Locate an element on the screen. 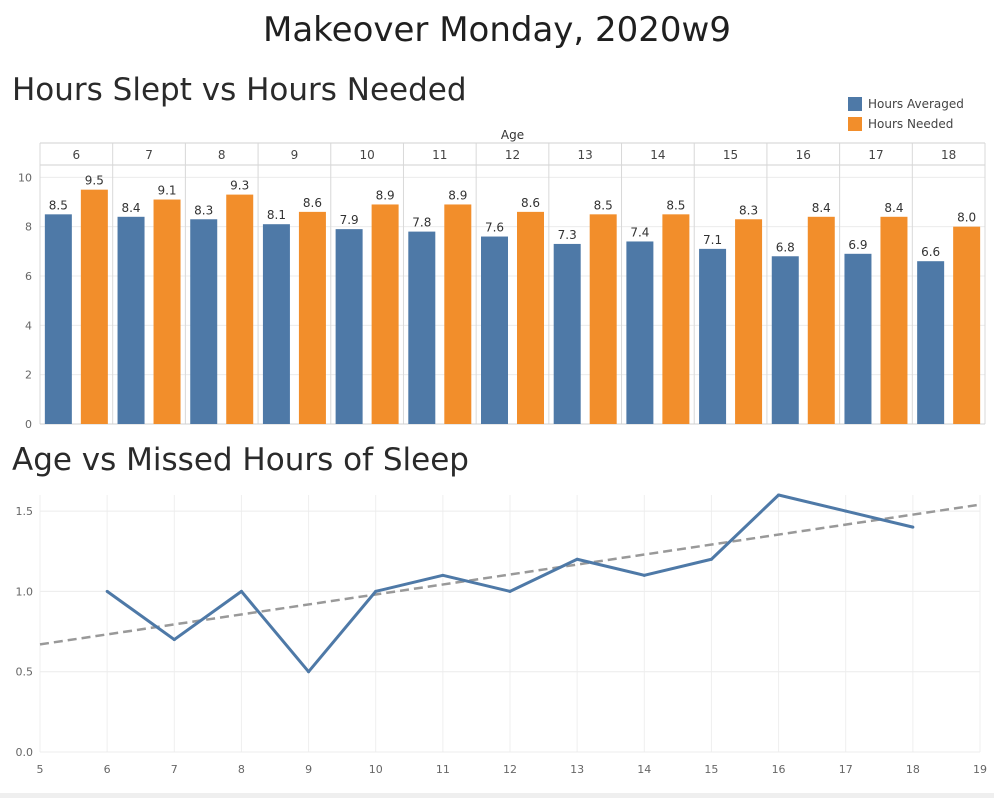 This screenshot has width=994, height=798. data-label-hours-averaged-18: 6.6 is located at coordinates (930, 252).